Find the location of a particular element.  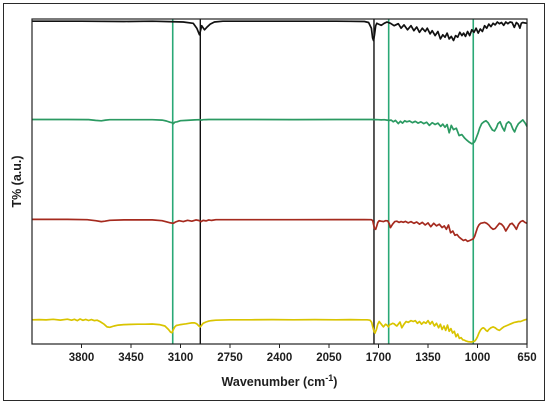

x-axis-label-close: ) is located at coordinates (335, 382).